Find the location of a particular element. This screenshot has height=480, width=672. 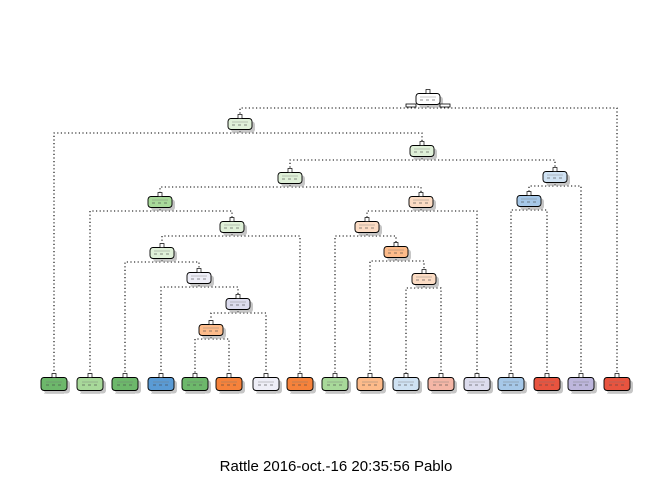

leaf-node-l13 is located at coordinates (478, 383).